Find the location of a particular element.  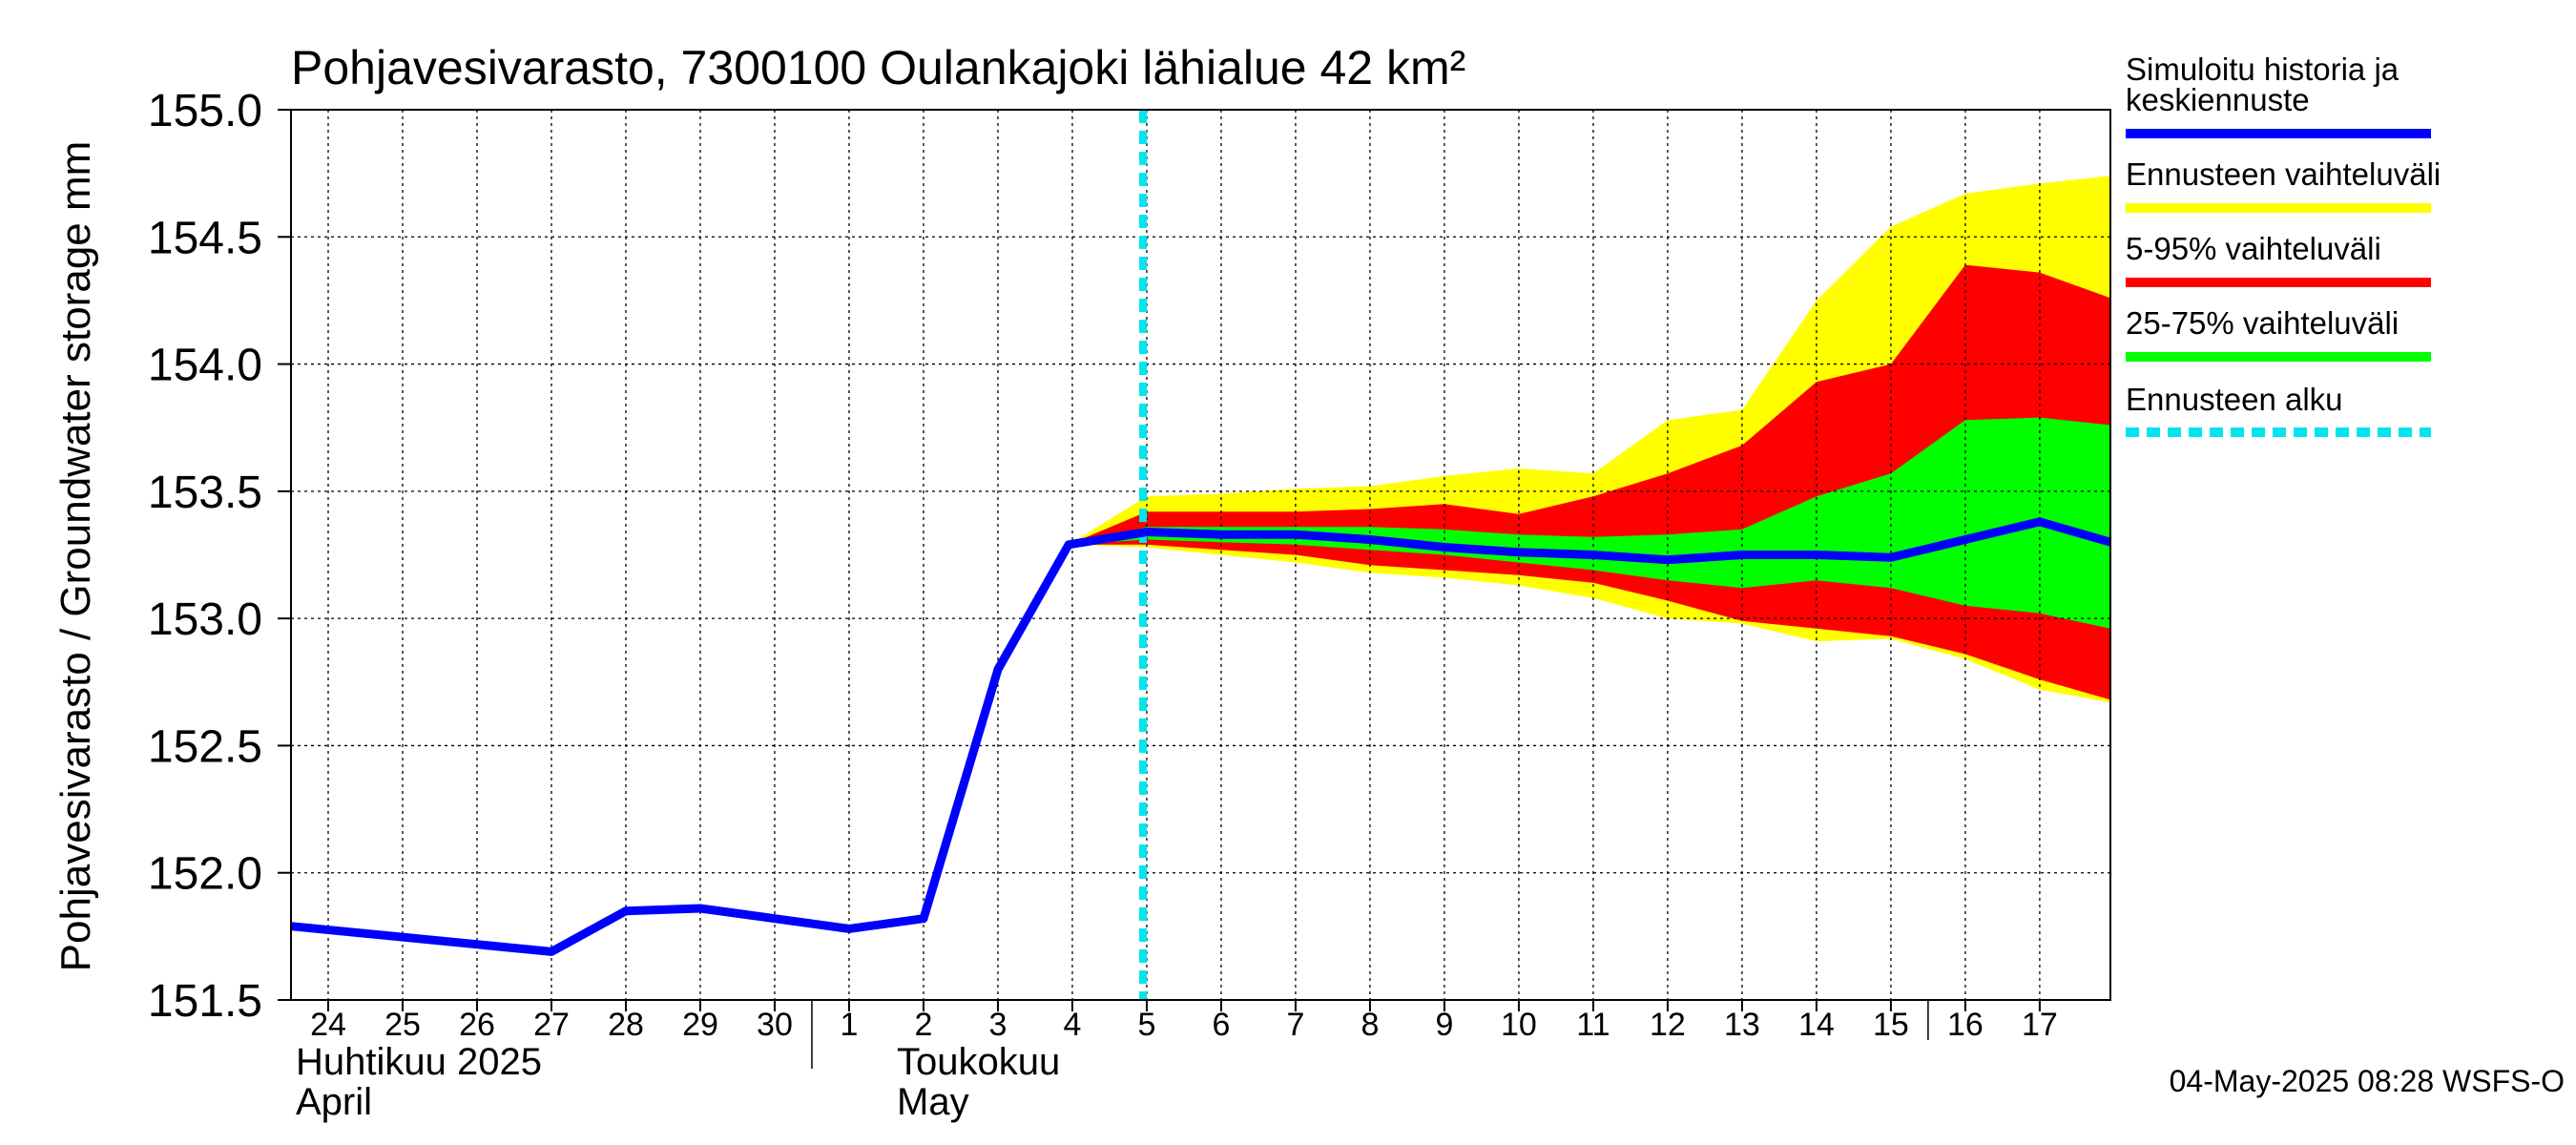

legend-label-hist: Simuloitu historia ja is located at coordinates (2262, 69).